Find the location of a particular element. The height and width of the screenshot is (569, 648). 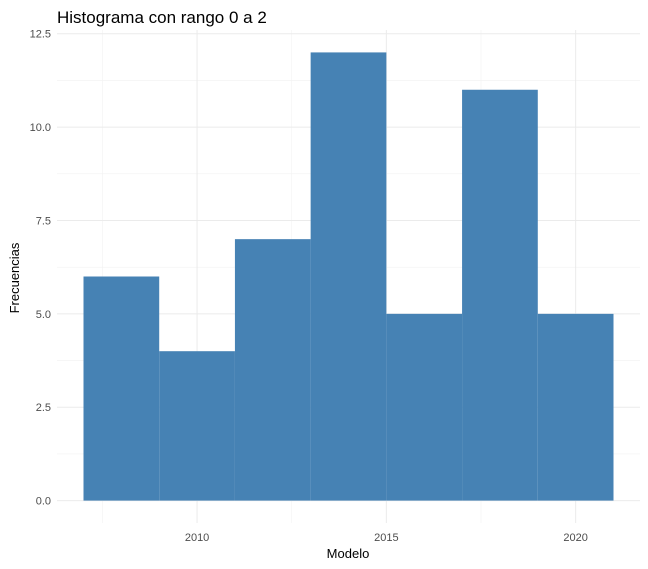

y-axis-ticks: 0.0 2.5 5.0 7.5 10.0 12.5 is located at coordinates (40, 268).